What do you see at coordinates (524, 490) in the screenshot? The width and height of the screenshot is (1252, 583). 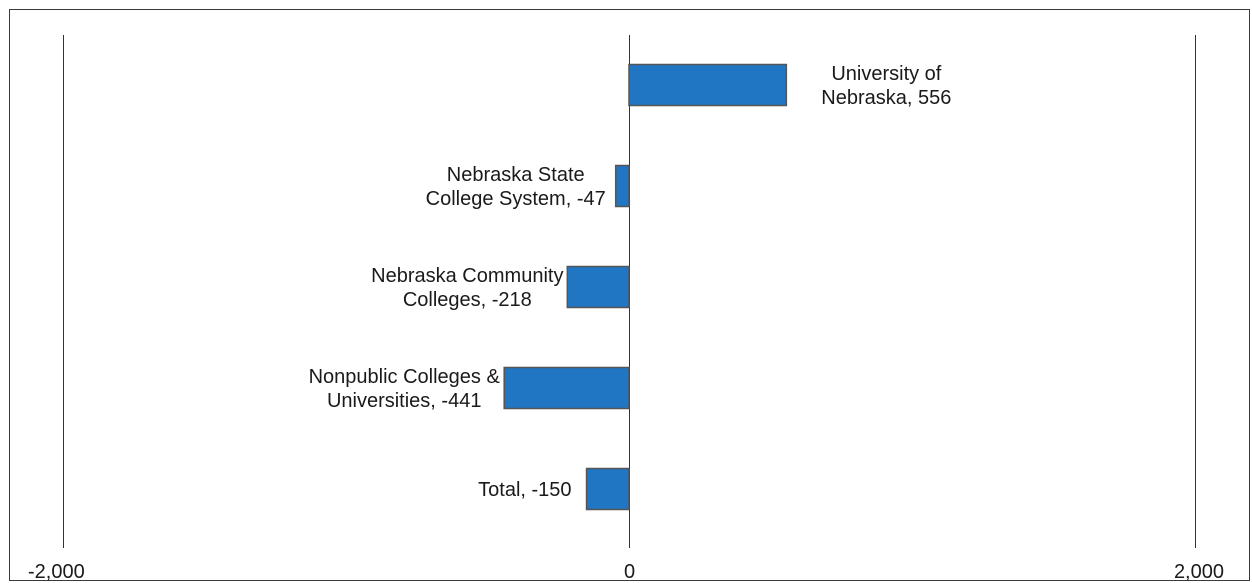 I see `data-label: Total, -150` at bounding box center [524, 490].